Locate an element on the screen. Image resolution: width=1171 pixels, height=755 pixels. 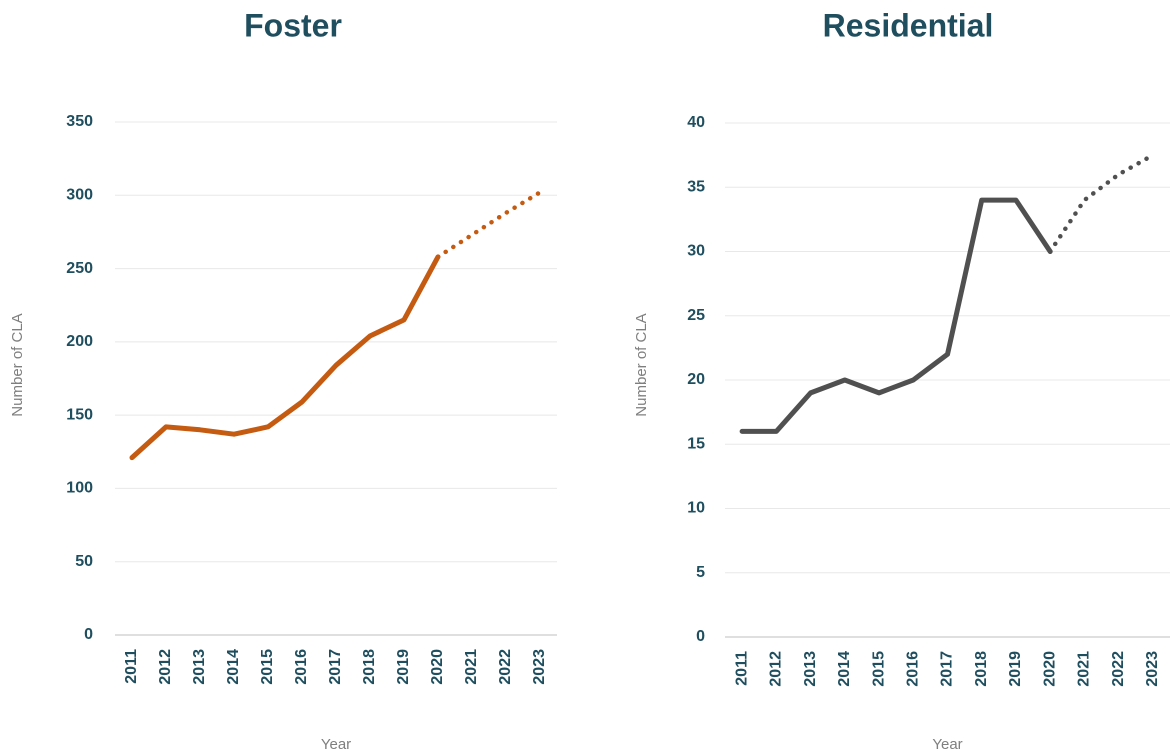
y-tick-label: 5 is located at coordinates (700, 572).